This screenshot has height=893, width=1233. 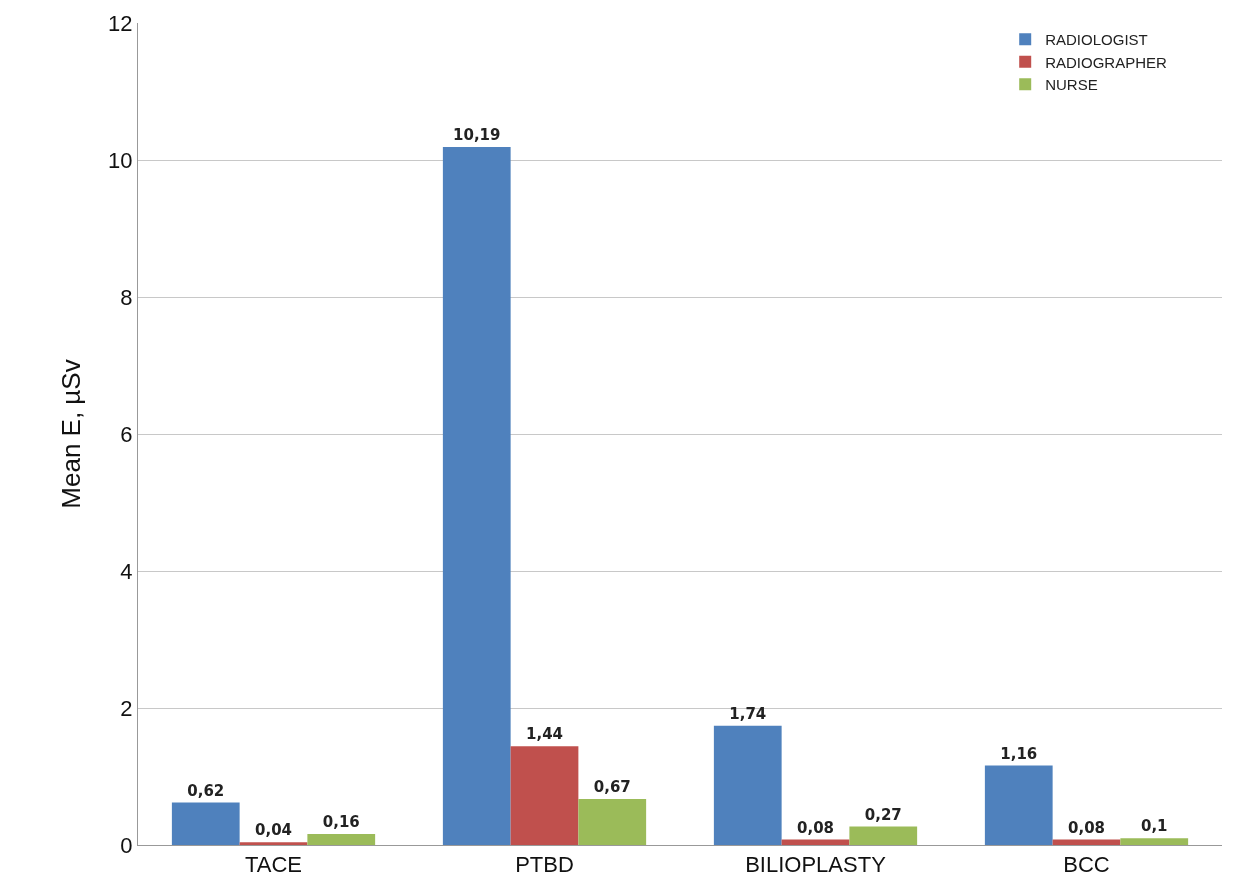 What do you see at coordinates (545, 734) in the screenshot?
I see `data-label: 1,44` at bounding box center [545, 734].